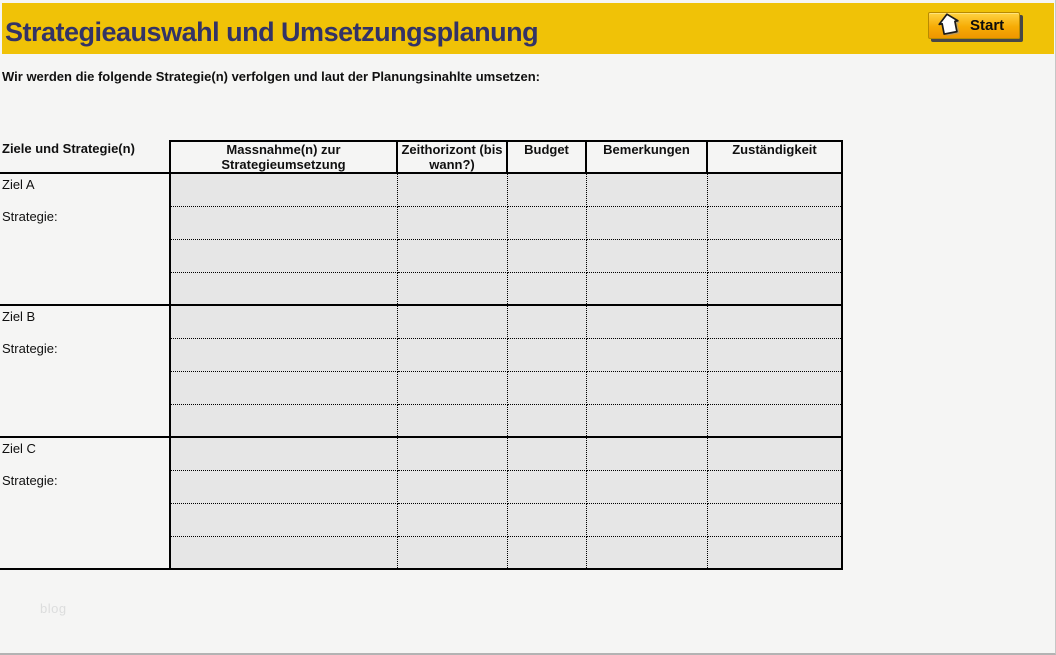 The height and width of the screenshot is (655, 1056). Describe the element at coordinates (85, 239) in the screenshot. I see `goal-cell-a: Ziel A Strategie:` at that location.